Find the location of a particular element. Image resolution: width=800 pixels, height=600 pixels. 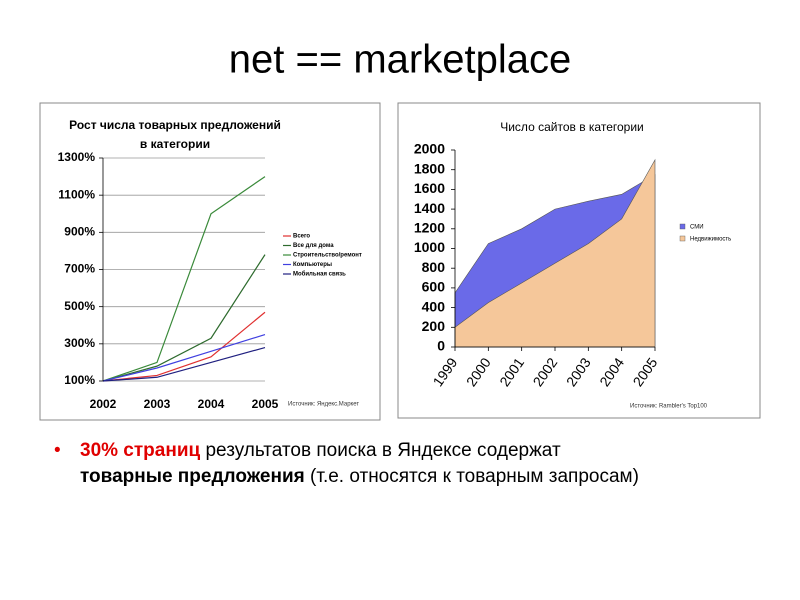

y-tick-label: 800 is located at coordinates (434, 267).